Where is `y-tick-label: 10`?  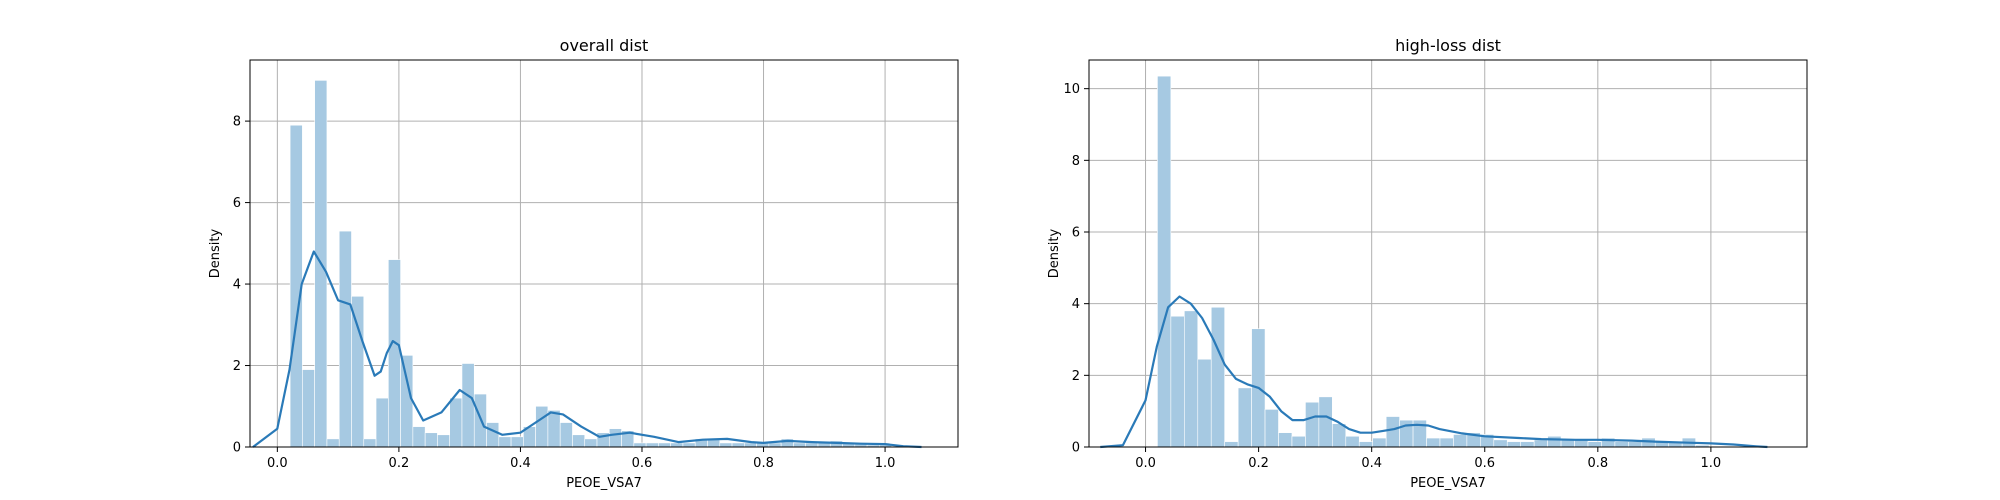
y-tick-label: 10 is located at coordinates (1071, 89).